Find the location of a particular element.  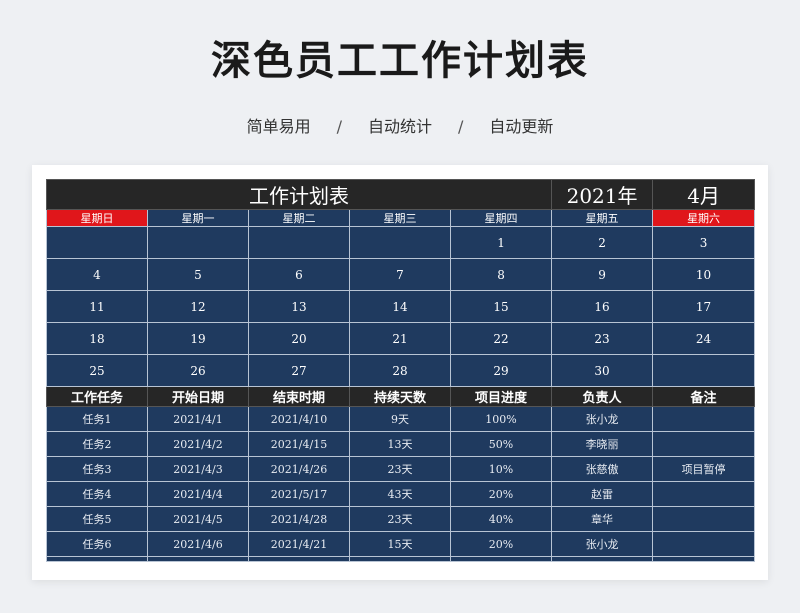

end-date-cell: 2021/4/15 is located at coordinates (299, 444).